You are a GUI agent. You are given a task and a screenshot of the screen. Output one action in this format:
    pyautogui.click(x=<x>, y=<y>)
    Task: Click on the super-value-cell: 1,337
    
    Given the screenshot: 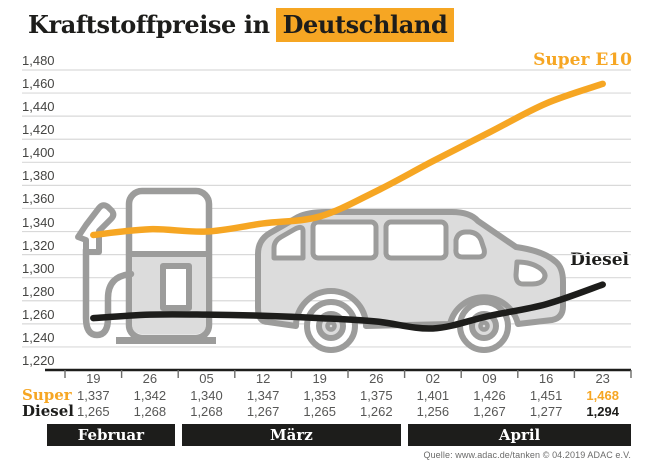 What is the action you would take?
    pyautogui.click(x=93, y=395)
    